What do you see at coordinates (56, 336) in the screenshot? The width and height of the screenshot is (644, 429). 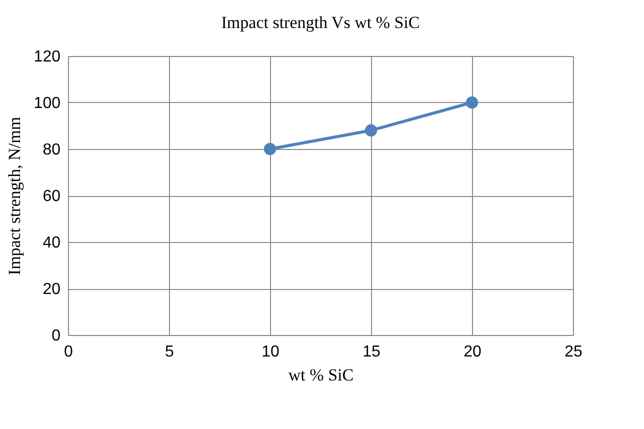 I see `y-tick-label: 0` at bounding box center [56, 336].